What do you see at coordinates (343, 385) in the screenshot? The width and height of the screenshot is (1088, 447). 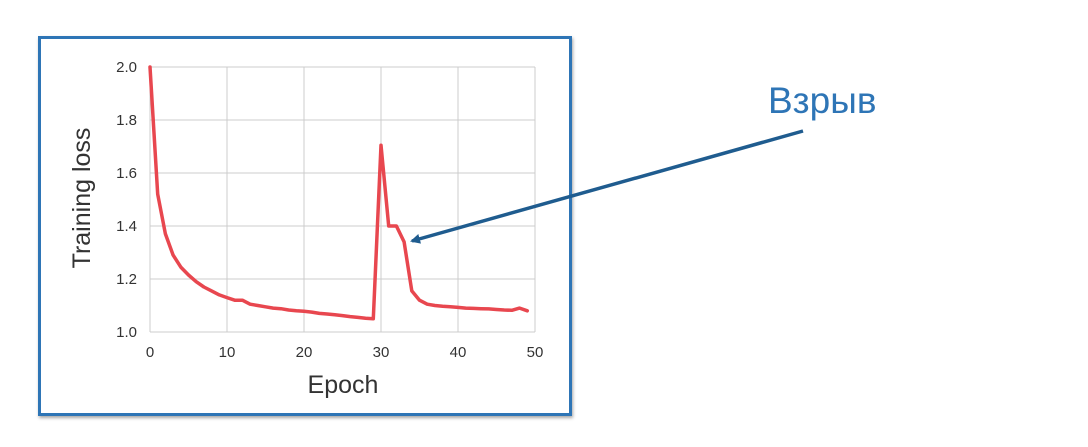 I see `x-axis-label: Epoch` at bounding box center [343, 385].